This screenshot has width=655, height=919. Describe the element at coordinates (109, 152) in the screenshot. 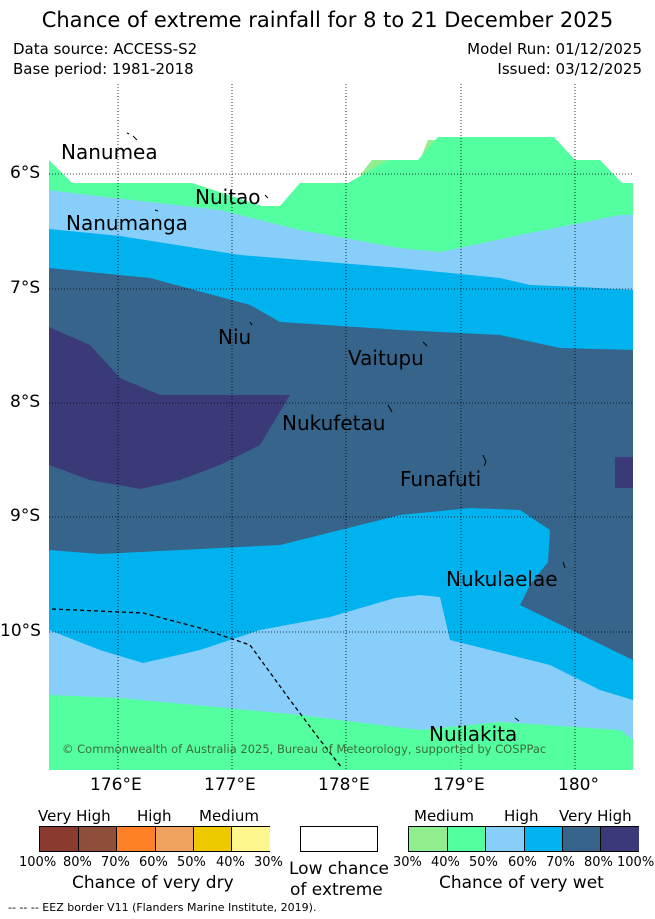

I see `label-nanumea: Nanumea` at that location.